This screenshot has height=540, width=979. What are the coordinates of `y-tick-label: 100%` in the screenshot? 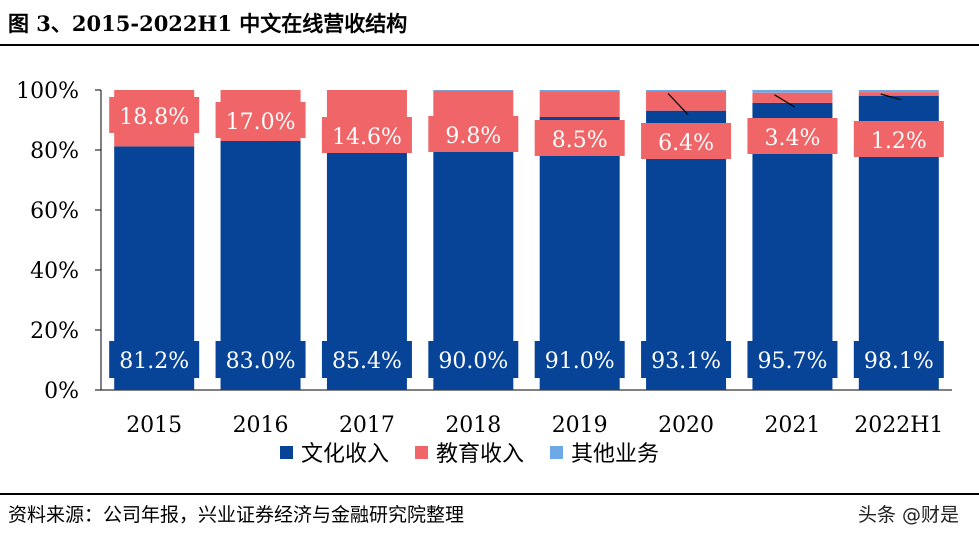 It's located at (47, 91).